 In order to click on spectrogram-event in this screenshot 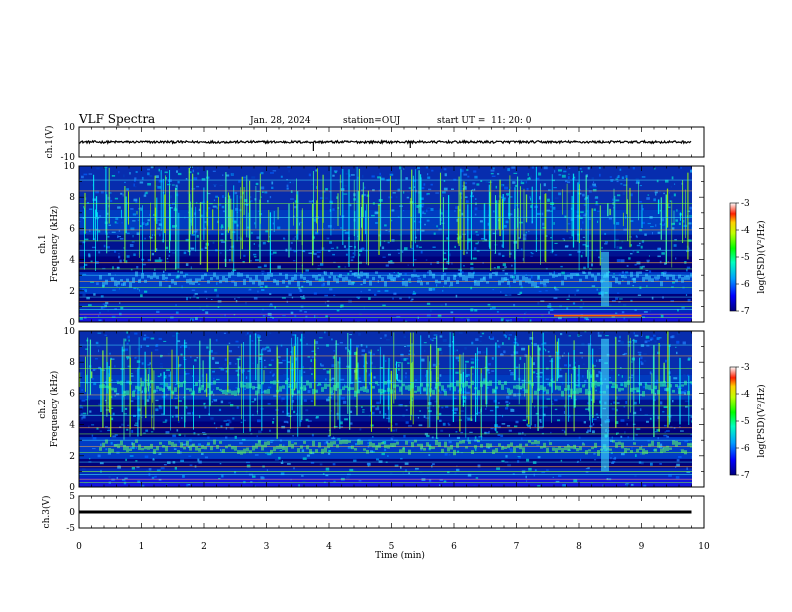, I will do `click(605, 279)`.